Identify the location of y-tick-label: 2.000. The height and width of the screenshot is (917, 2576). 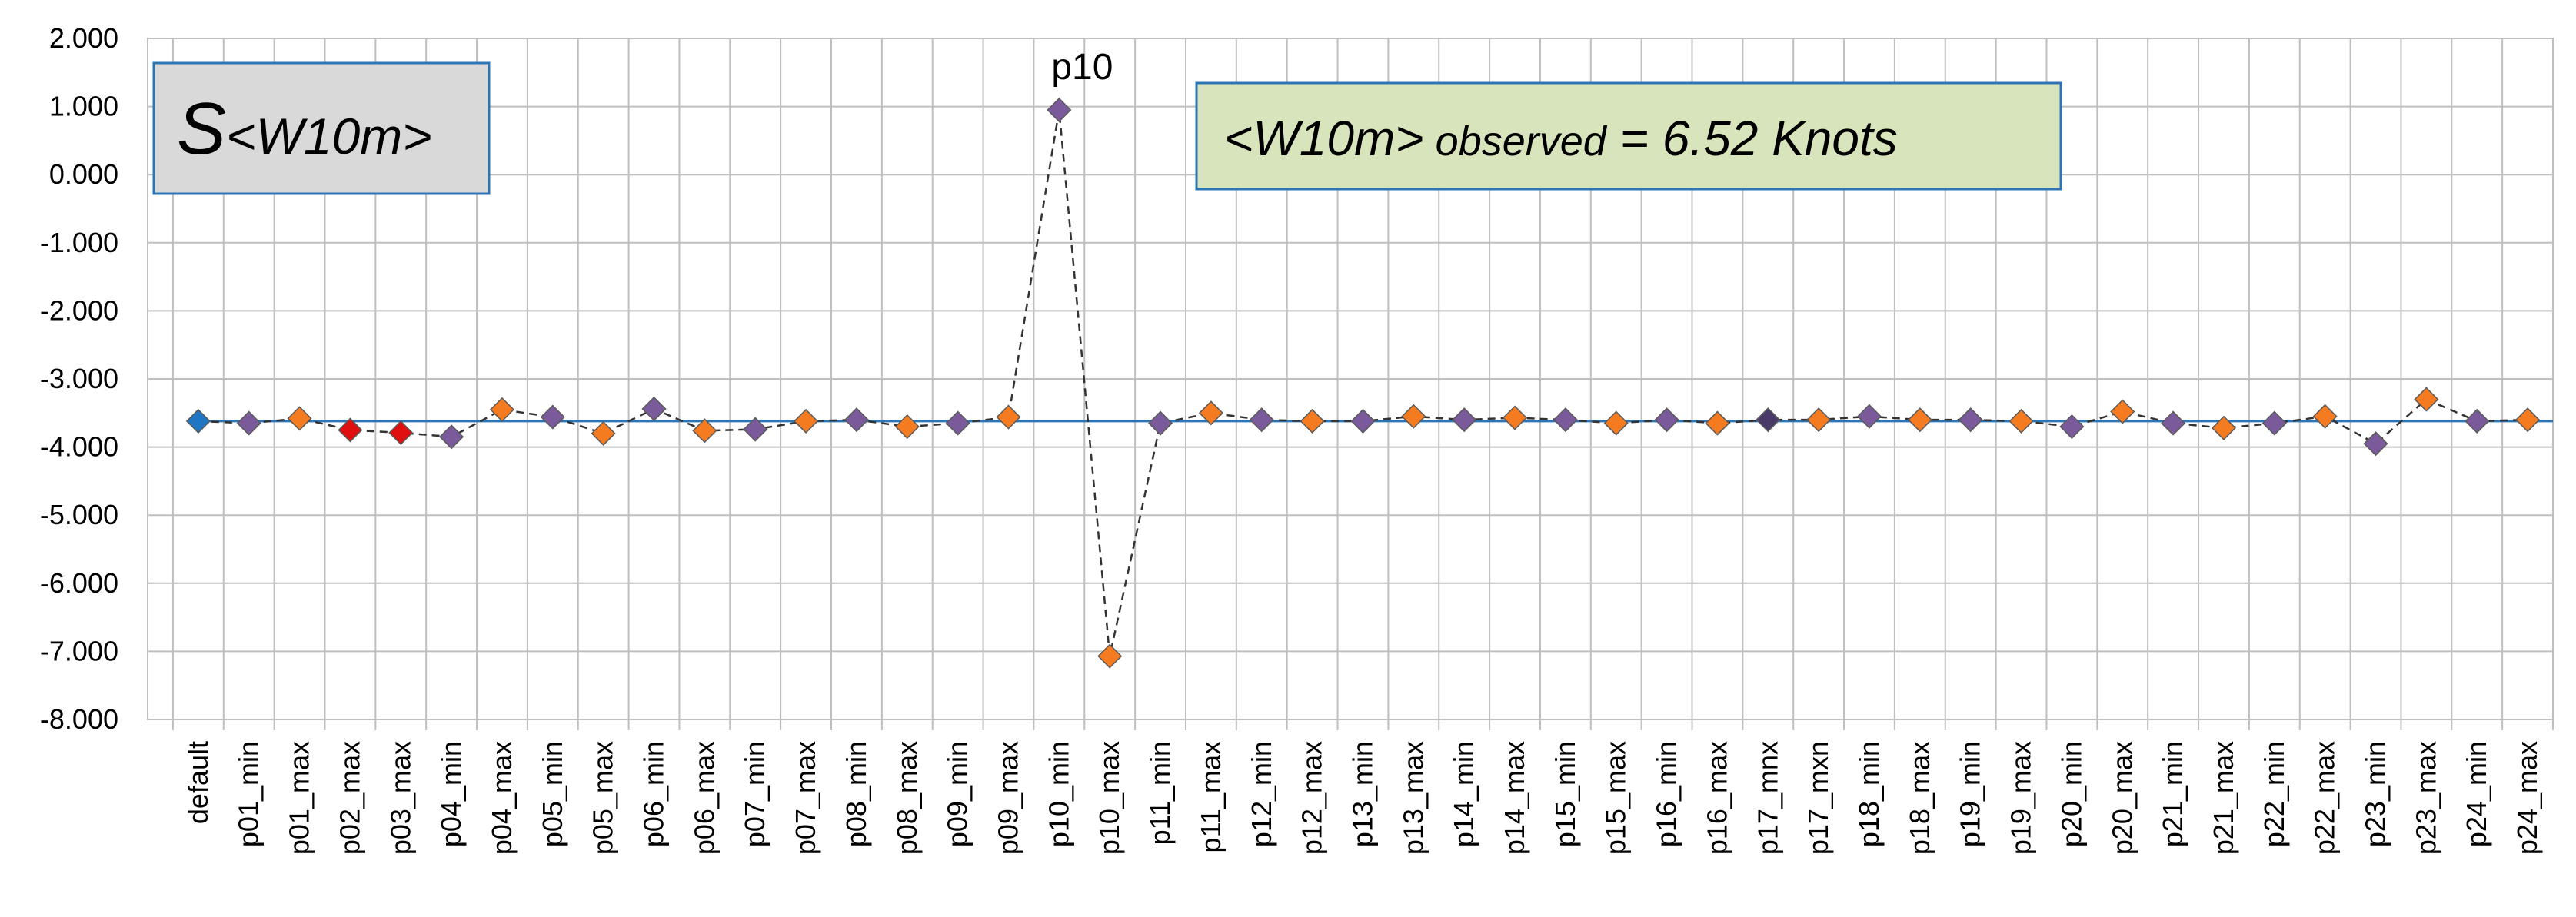
(84, 38).